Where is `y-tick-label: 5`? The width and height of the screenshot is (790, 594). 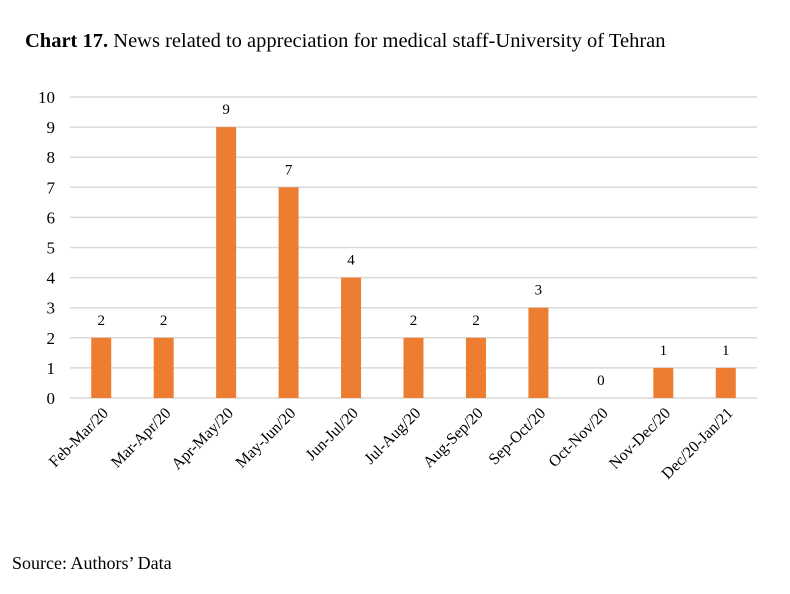
y-tick-label: 5 is located at coordinates (51, 248).